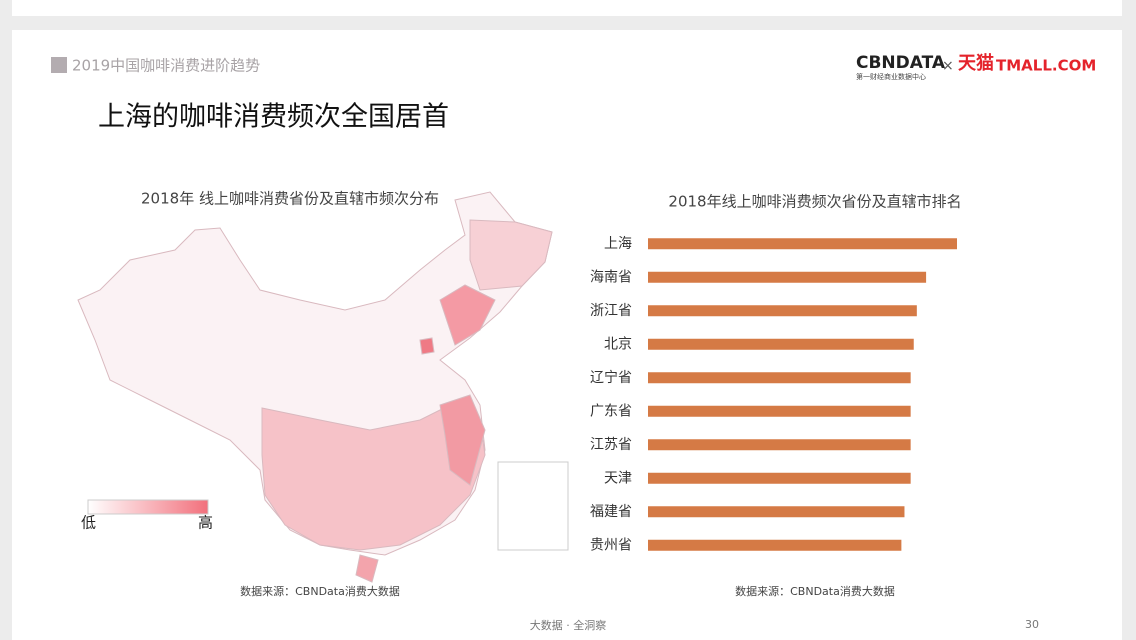 The image size is (1136, 640). What do you see at coordinates (320, 591) in the screenshot?
I see `map-source: 数据来源：CBNData消费大数据` at bounding box center [320, 591].